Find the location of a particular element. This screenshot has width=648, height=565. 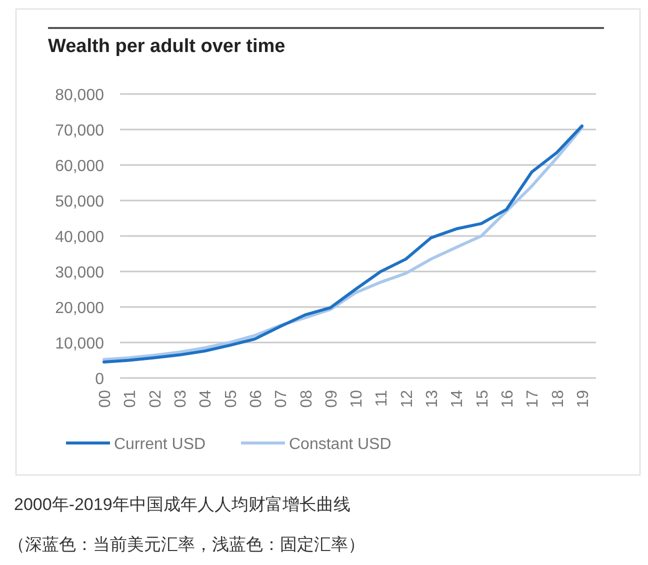

y-tick-label: 10,000 is located at coordinates (79, 344).